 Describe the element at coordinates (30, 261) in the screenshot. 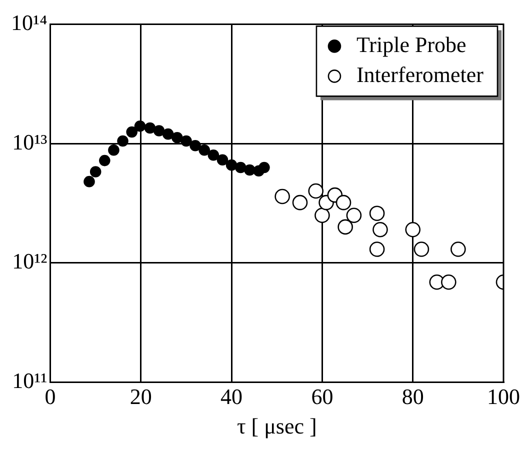

I see `y-tick-label: 10¹²` at that location.